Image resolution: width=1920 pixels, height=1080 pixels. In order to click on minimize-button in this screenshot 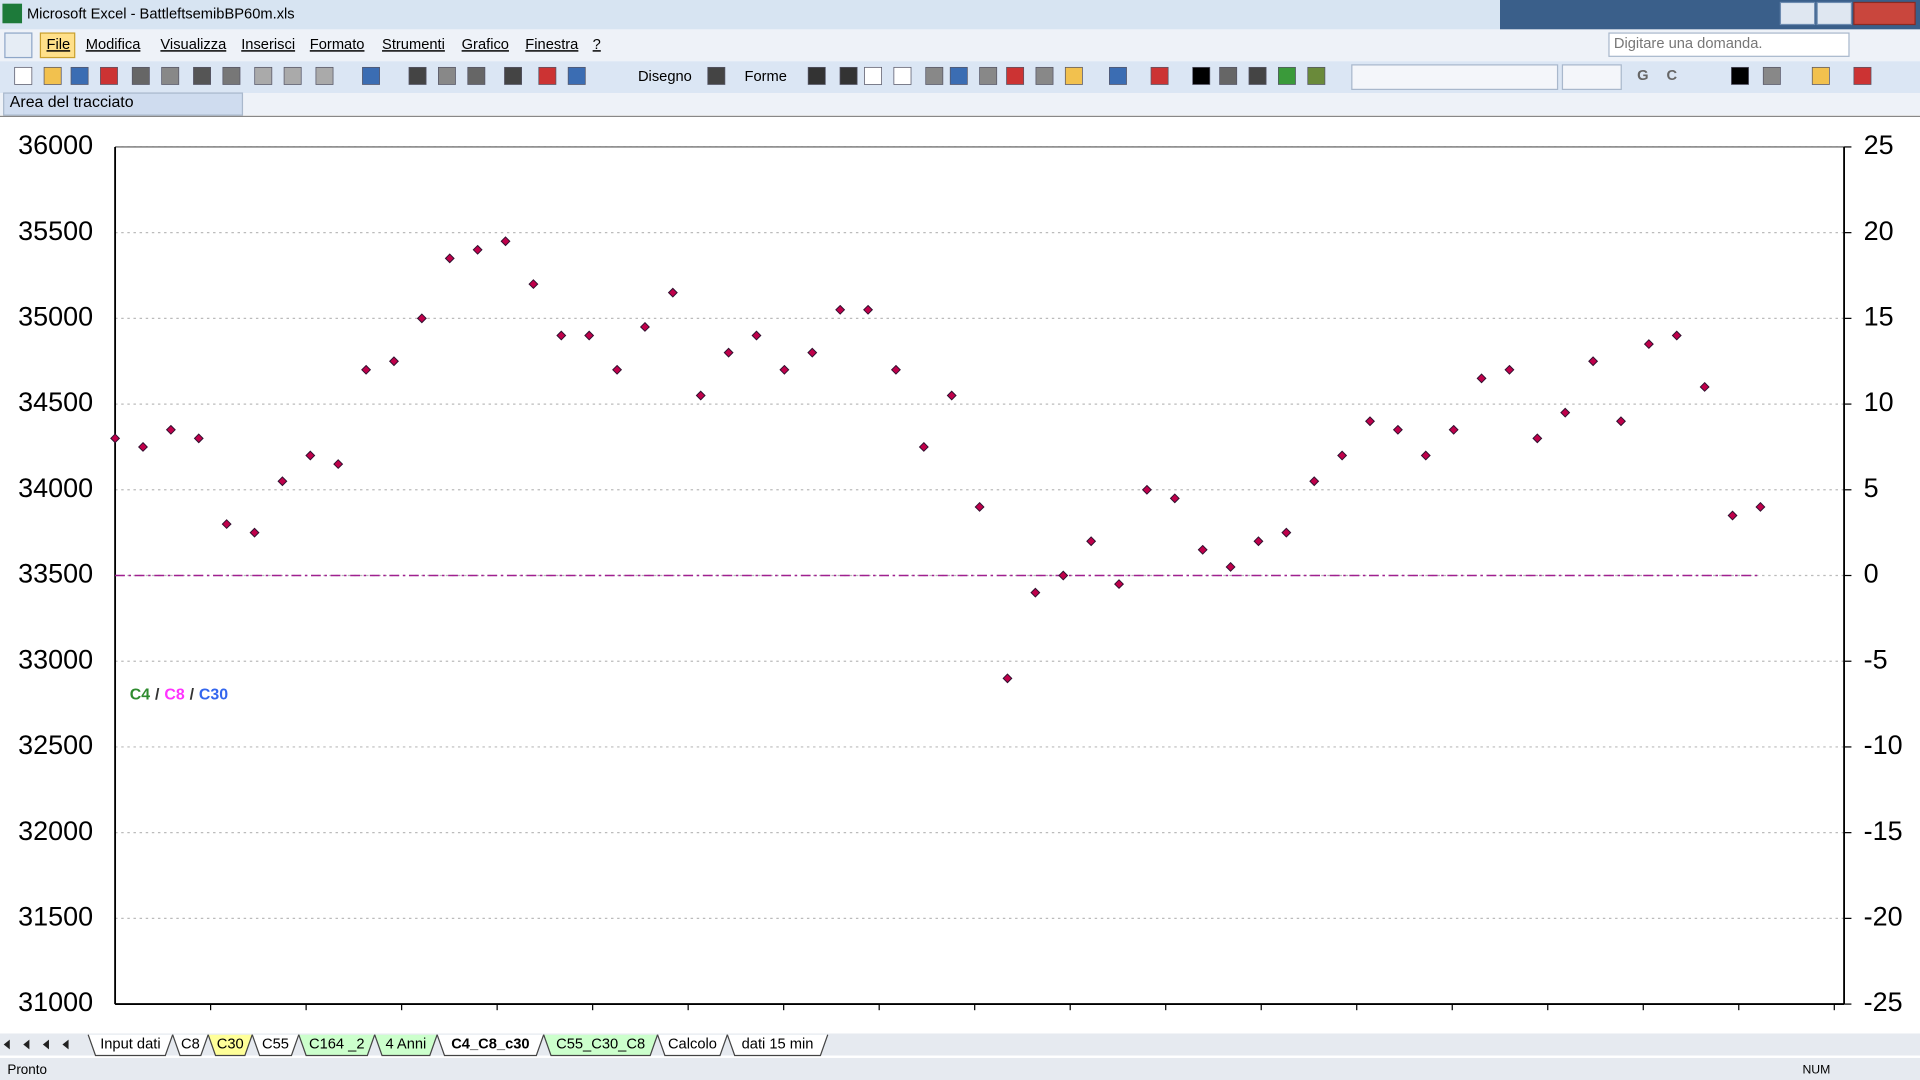, I will do `click(1797, 13)`.